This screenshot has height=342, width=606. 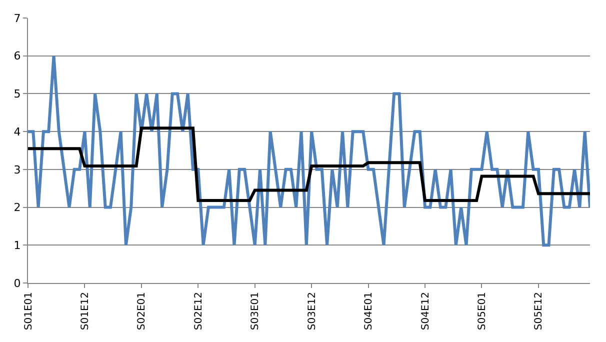 What do you see at coordinates (28, 311) in the screenshot?
I see `x-tick-label: S01E01` at bounding box center [28, 311].